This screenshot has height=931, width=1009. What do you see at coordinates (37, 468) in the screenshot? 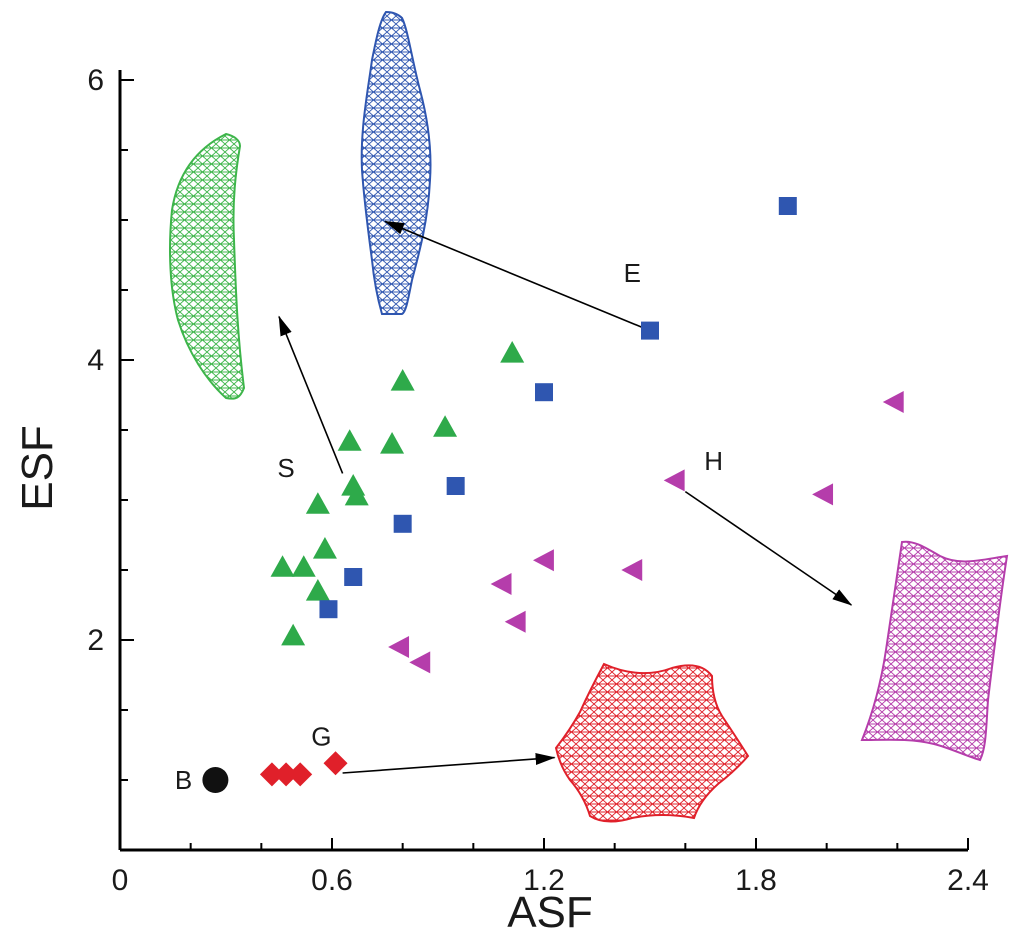
I see `y-axis-title: ESF` at bounding box center [37, 468].